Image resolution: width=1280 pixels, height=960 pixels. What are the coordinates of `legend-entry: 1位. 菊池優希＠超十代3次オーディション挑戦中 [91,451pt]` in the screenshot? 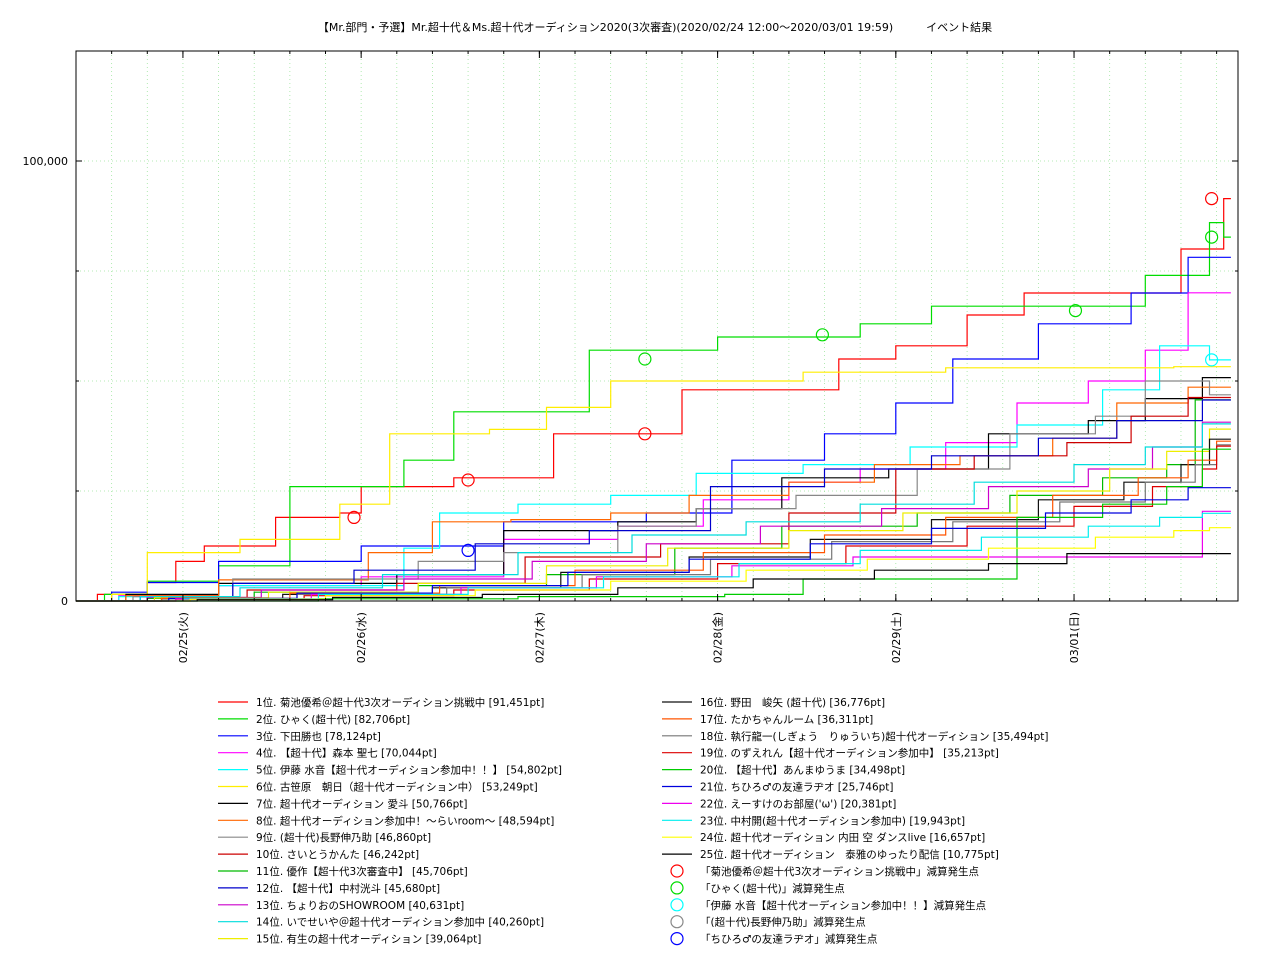 It's located at (400, 702).